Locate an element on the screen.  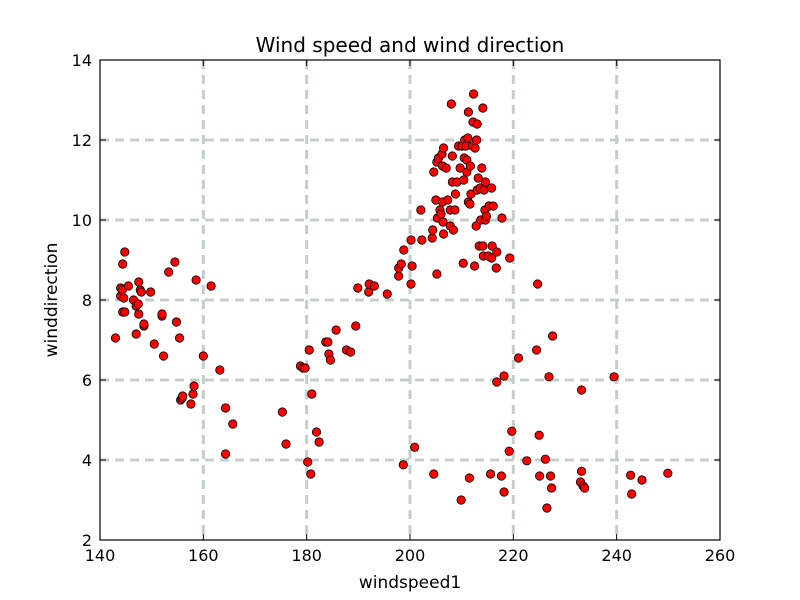
x-tick-label: 140 is located at coordinates (100, 555).